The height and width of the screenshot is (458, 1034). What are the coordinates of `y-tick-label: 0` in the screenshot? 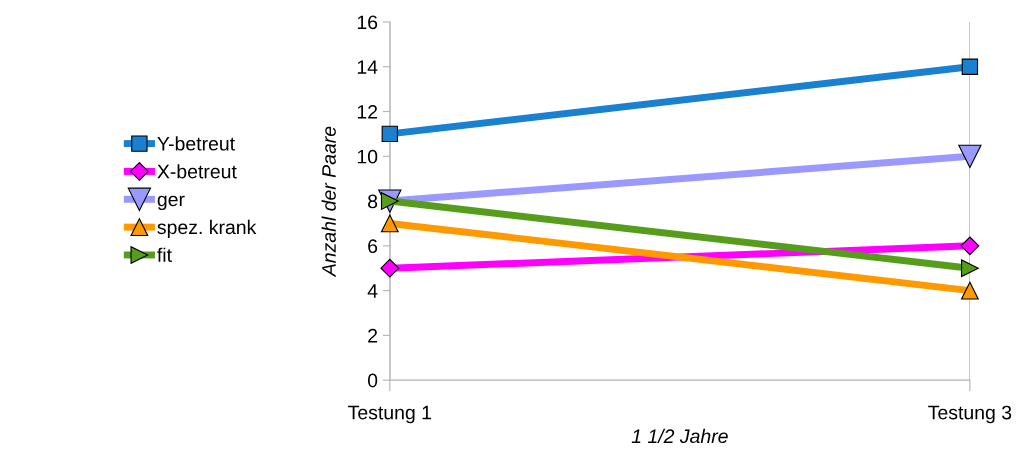 It's located at (372, 380).